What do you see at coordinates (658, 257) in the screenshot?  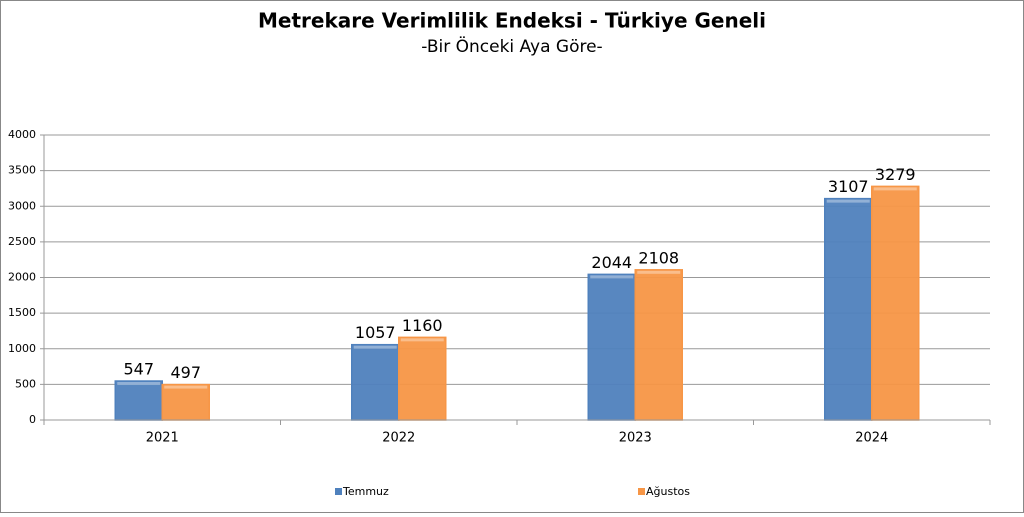 I see `data-label: 2108` at bounding box center [658, 257].